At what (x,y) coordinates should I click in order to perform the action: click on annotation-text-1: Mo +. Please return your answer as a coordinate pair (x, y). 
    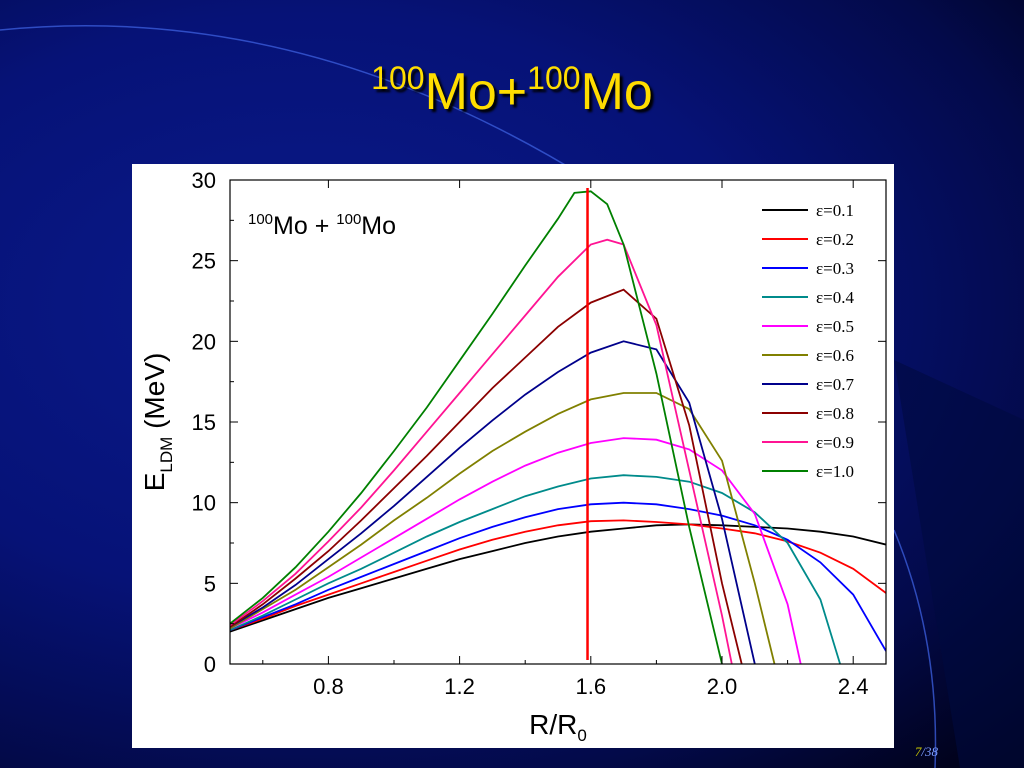
    Looking at the image, I should click on (304, 226).